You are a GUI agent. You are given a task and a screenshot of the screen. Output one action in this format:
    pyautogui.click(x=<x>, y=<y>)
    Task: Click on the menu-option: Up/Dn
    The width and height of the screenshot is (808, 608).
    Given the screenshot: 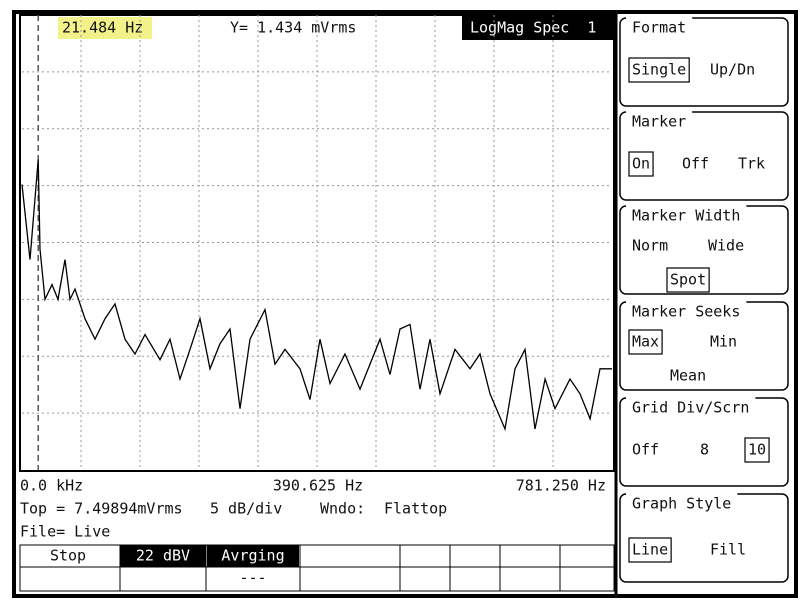 What is the action you would take?
    pyautogui.click(x=732, y=70)
    